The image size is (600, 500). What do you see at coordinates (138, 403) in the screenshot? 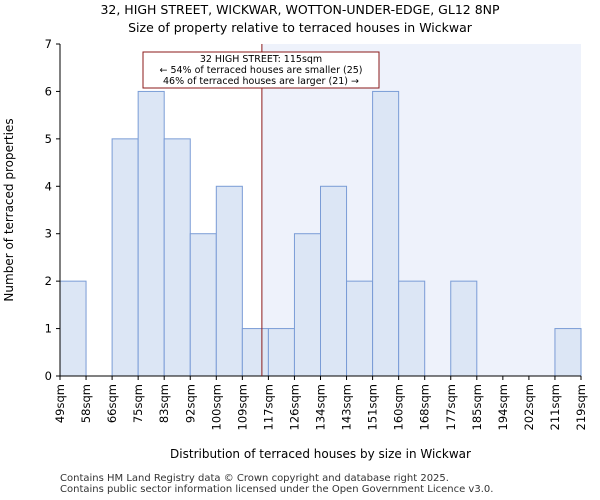
I see `x-tick-label: 75sqm` at bounding box center [138, 403].